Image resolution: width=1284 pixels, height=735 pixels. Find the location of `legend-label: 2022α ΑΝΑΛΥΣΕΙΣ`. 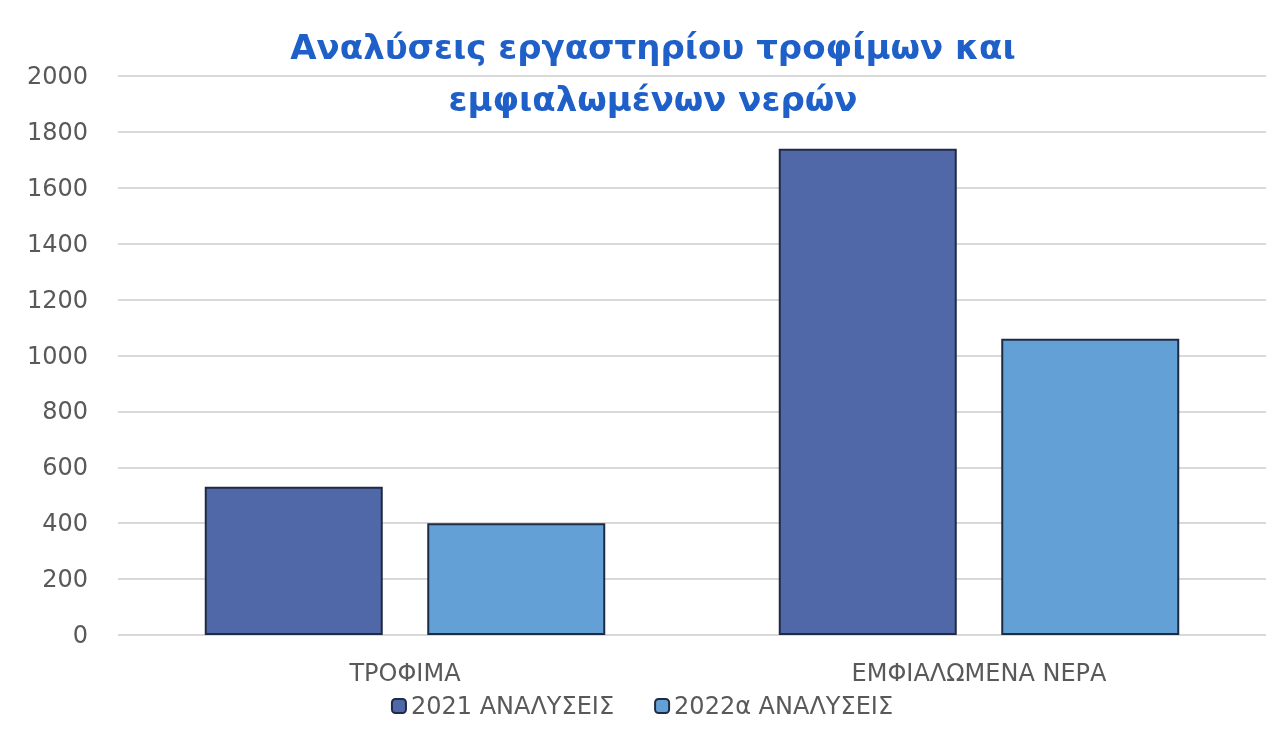

legend-label: 2022α ΑΝΑΛΥΣΕΙΣ is located at coordinates (784, 706).